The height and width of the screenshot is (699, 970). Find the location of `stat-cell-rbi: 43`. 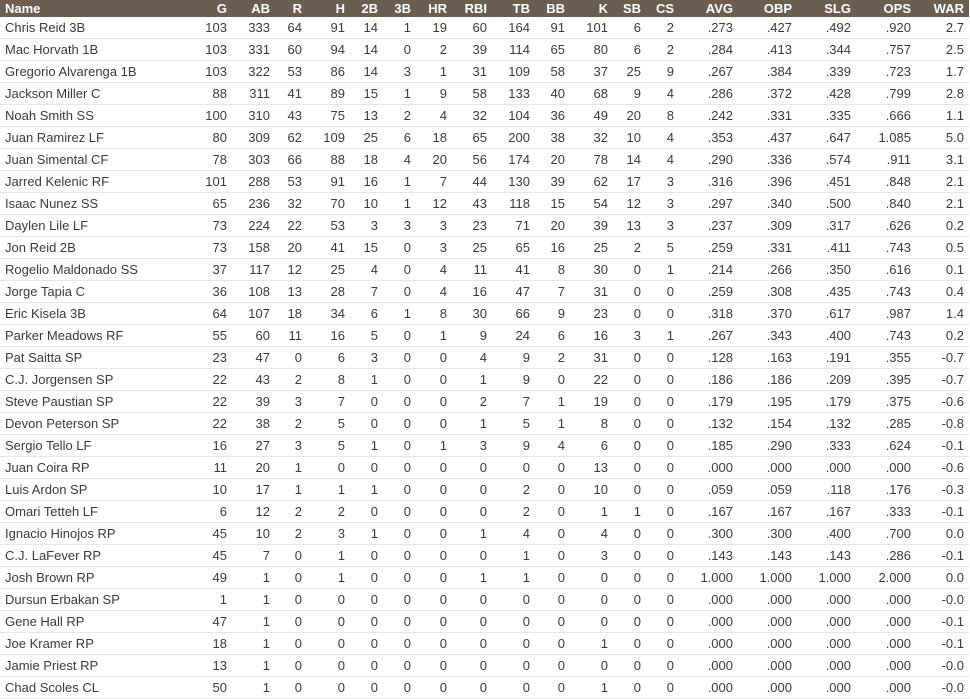

stat-cell-rbi: 43 is located at coordinates (472, 203).